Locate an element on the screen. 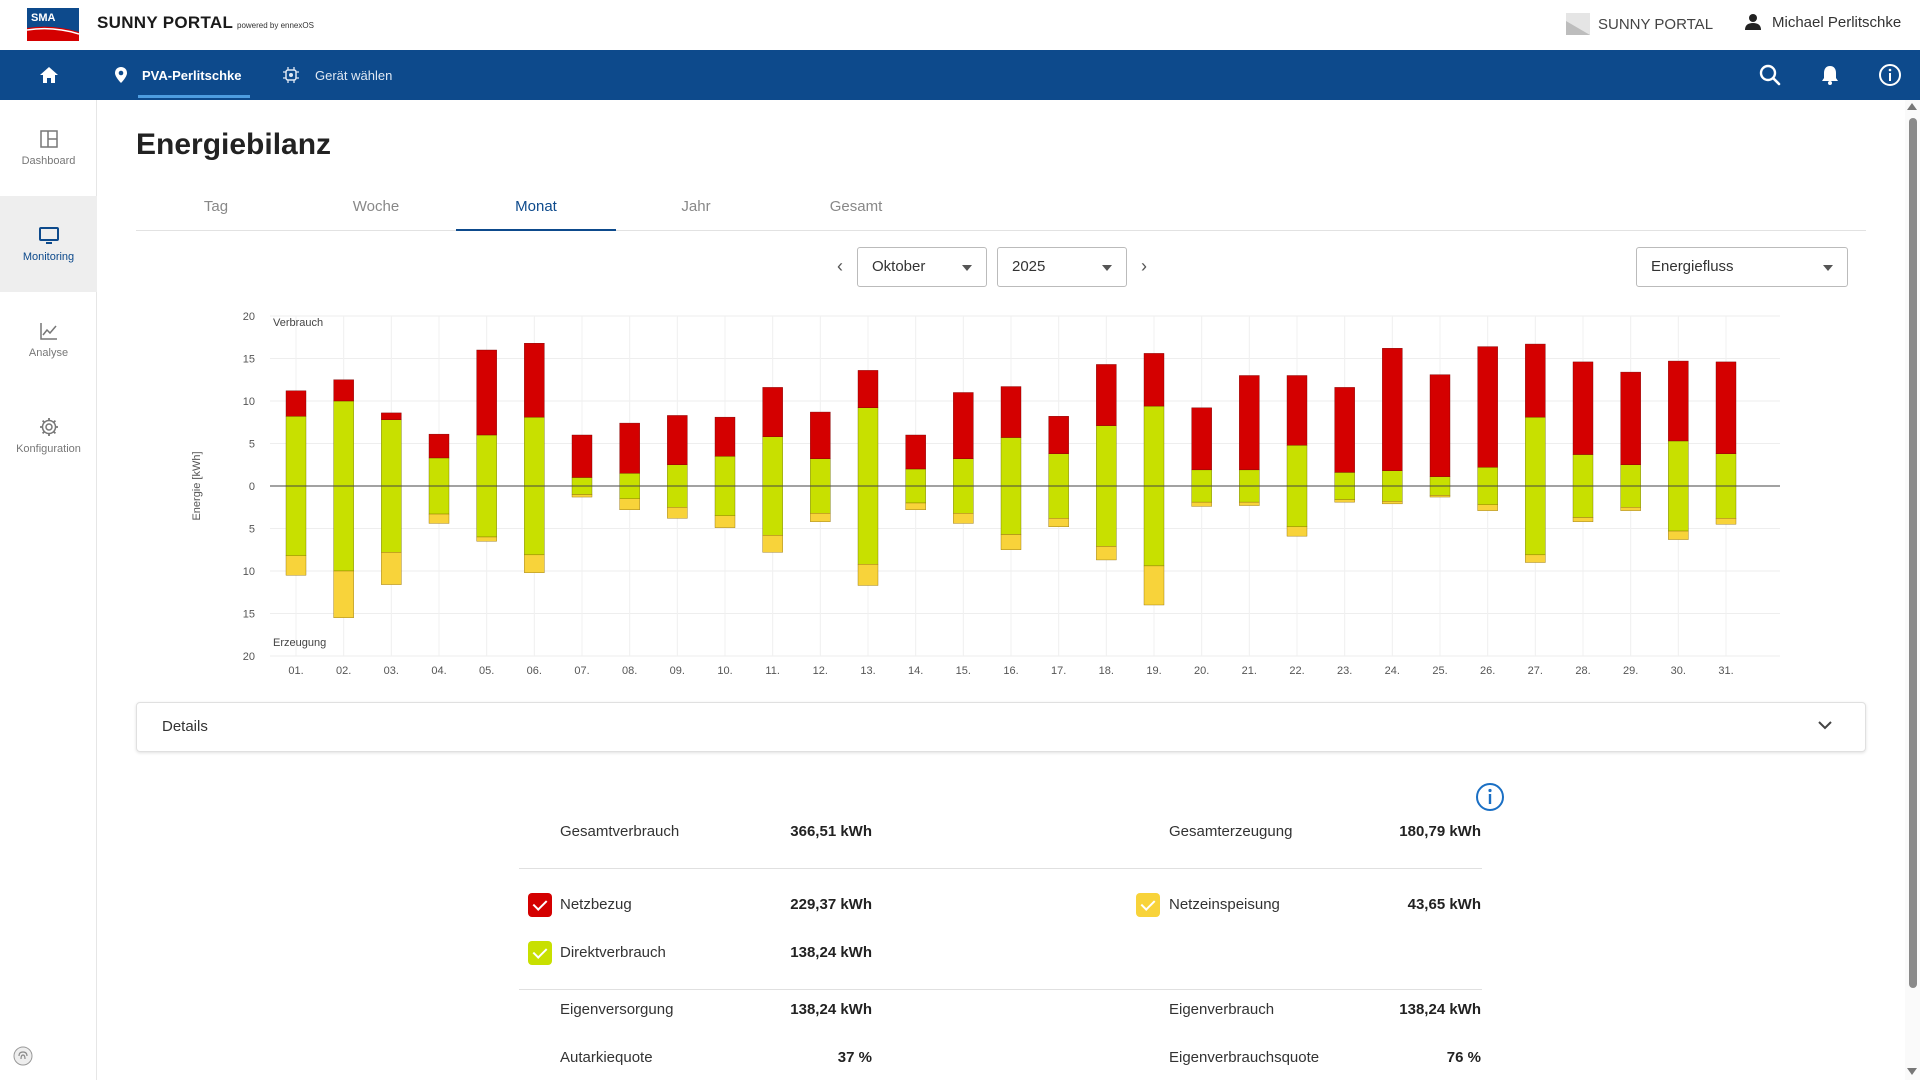  netzeinspeisung-checkbox is located at coordinates (1148, 905).